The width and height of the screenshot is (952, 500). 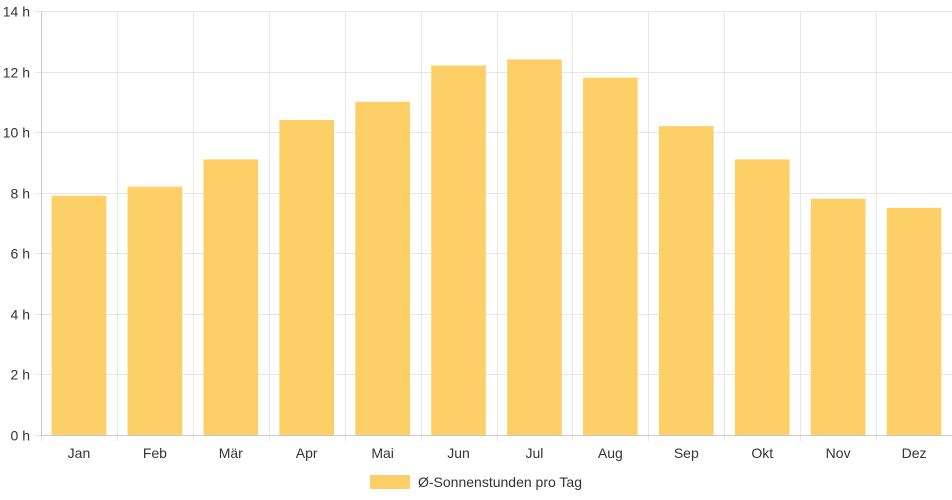 I want to click on x-tick-label: Feb, so click(x=155, y=453).